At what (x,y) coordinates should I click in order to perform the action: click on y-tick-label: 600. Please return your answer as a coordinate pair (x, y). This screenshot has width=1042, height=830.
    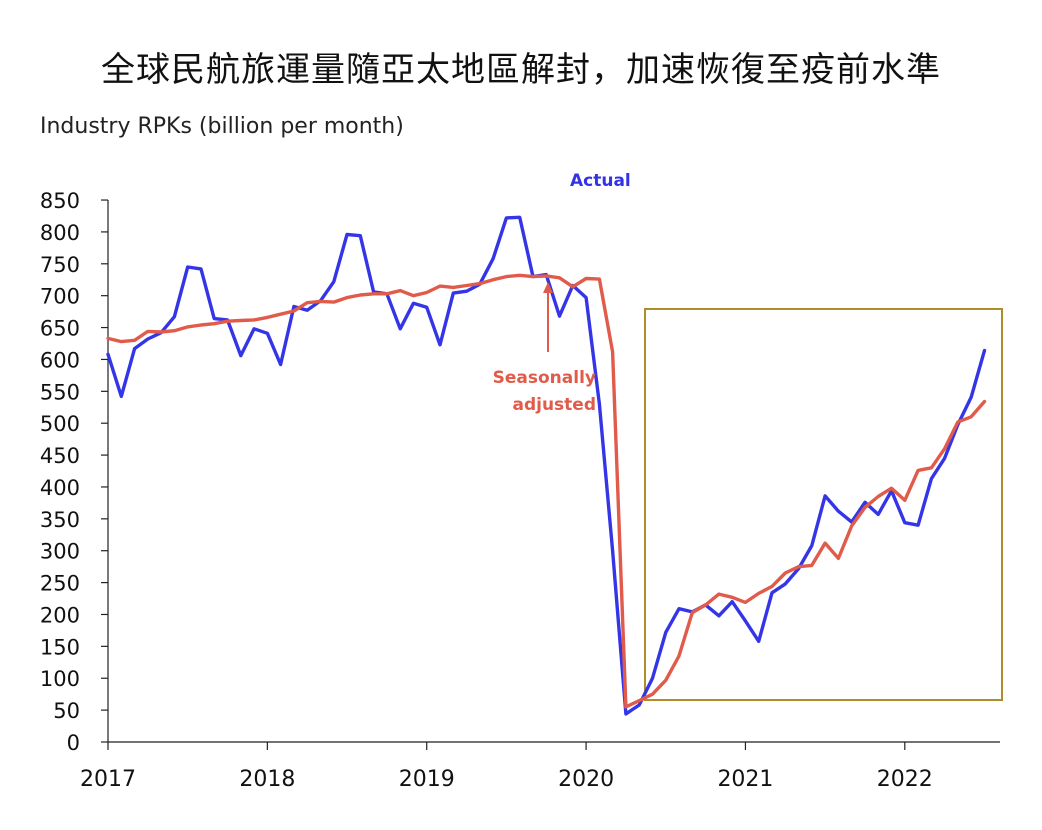
    Looking at the image, I should click on (60, 360).